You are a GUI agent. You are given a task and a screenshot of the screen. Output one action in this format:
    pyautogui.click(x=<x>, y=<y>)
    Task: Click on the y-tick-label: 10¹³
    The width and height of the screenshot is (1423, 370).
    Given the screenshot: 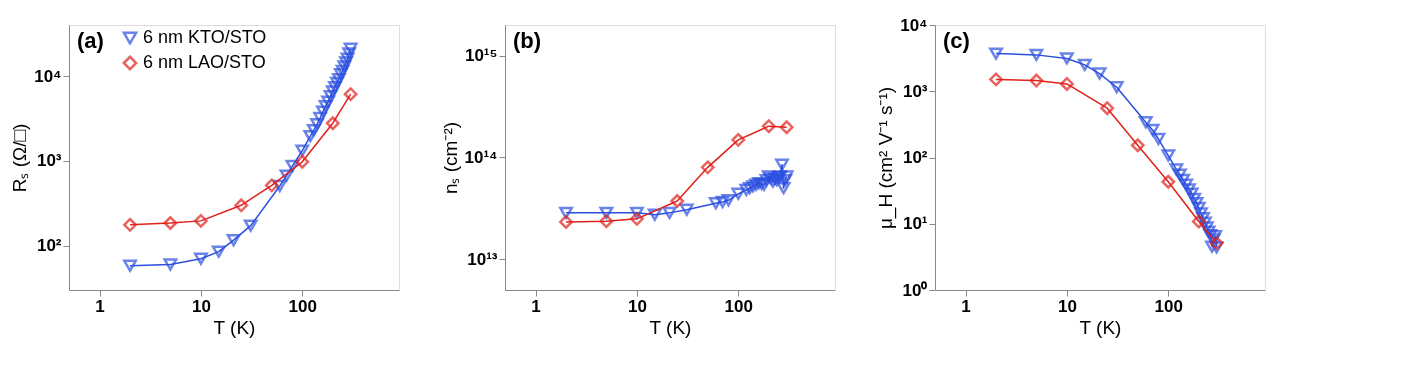 What is the action you would take?
    pyautogui.click(x=482, y=259)
    